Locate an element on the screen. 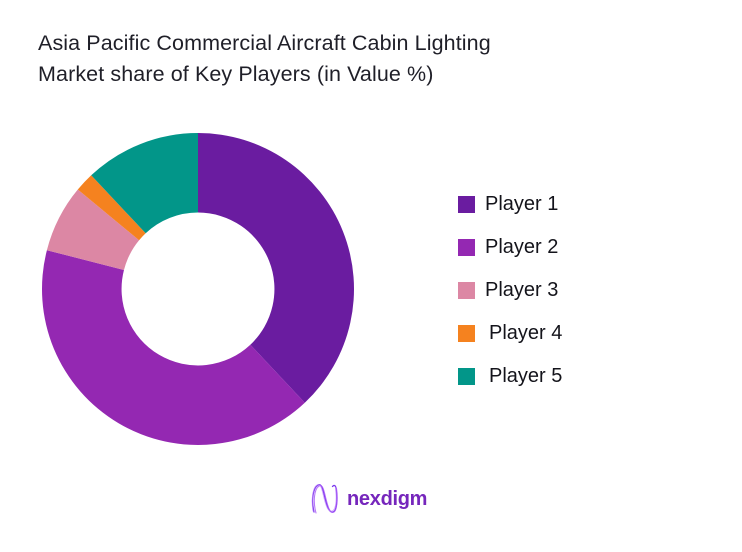  legend-item-player-1: Player 1 is located at coordinates (510, 203).